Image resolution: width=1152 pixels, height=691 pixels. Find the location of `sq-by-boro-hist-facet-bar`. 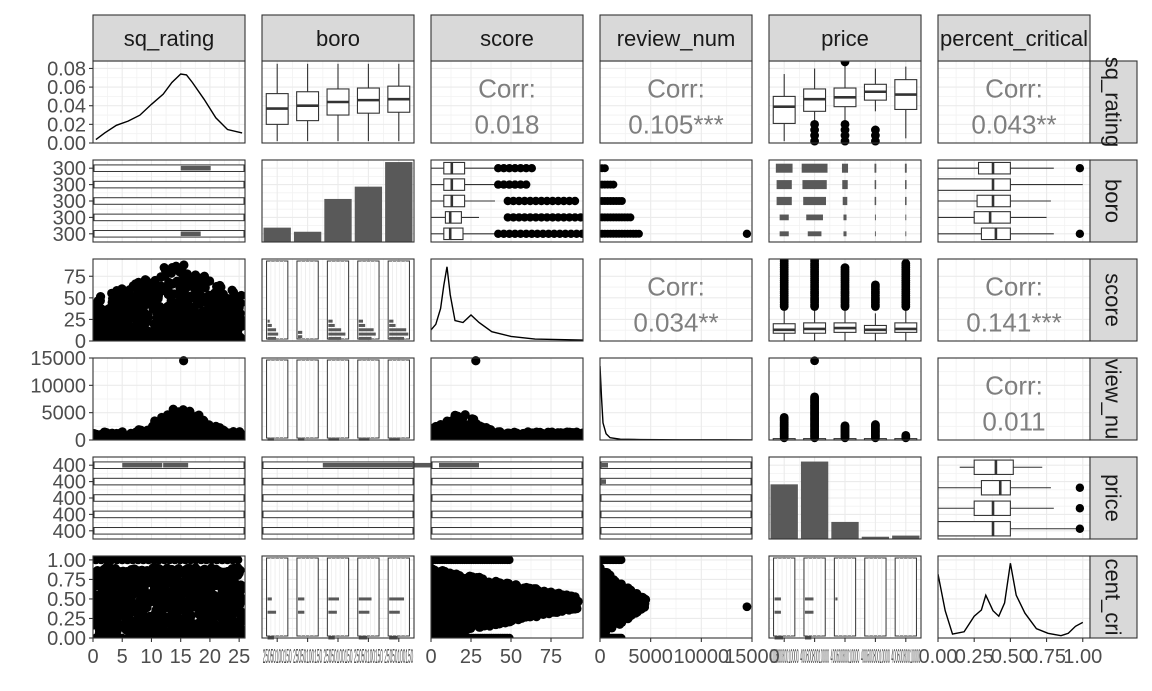

sq-by-boro-hist-facet-bar is located at coordinates (195, 168).